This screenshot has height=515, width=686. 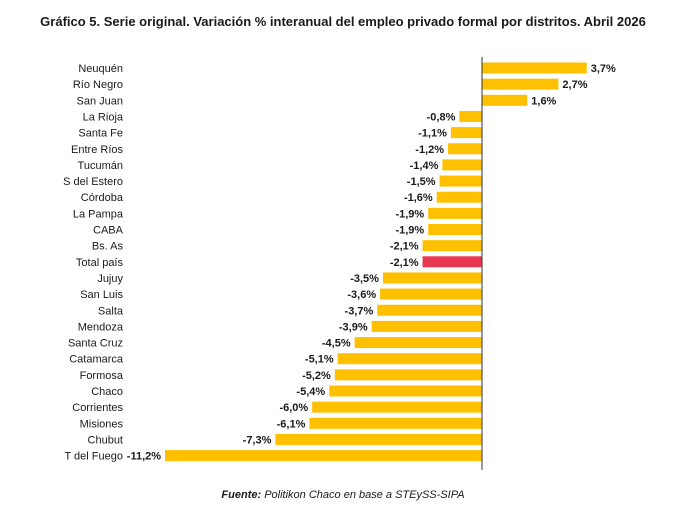 I want to click on category-label: Misiones, so click(x=102, y=424).